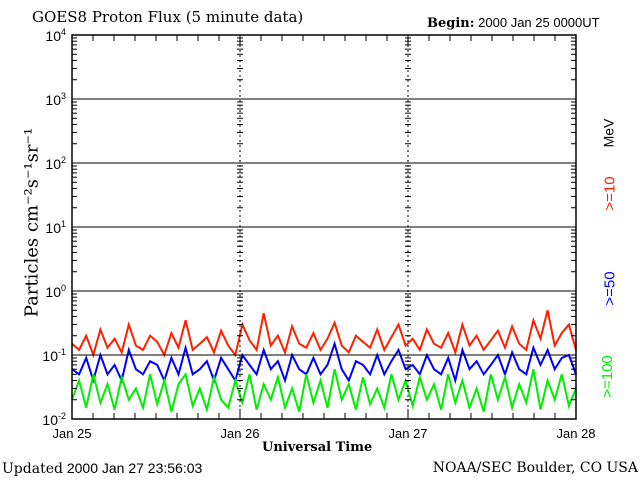 The height and width of the screenshot is (480, 640). What do you see at coordinates (168, 17) in the screenshot?
I see `chart-title: GOES8 Proton Flux (5 minute data)` at bounding box center [168, 17].